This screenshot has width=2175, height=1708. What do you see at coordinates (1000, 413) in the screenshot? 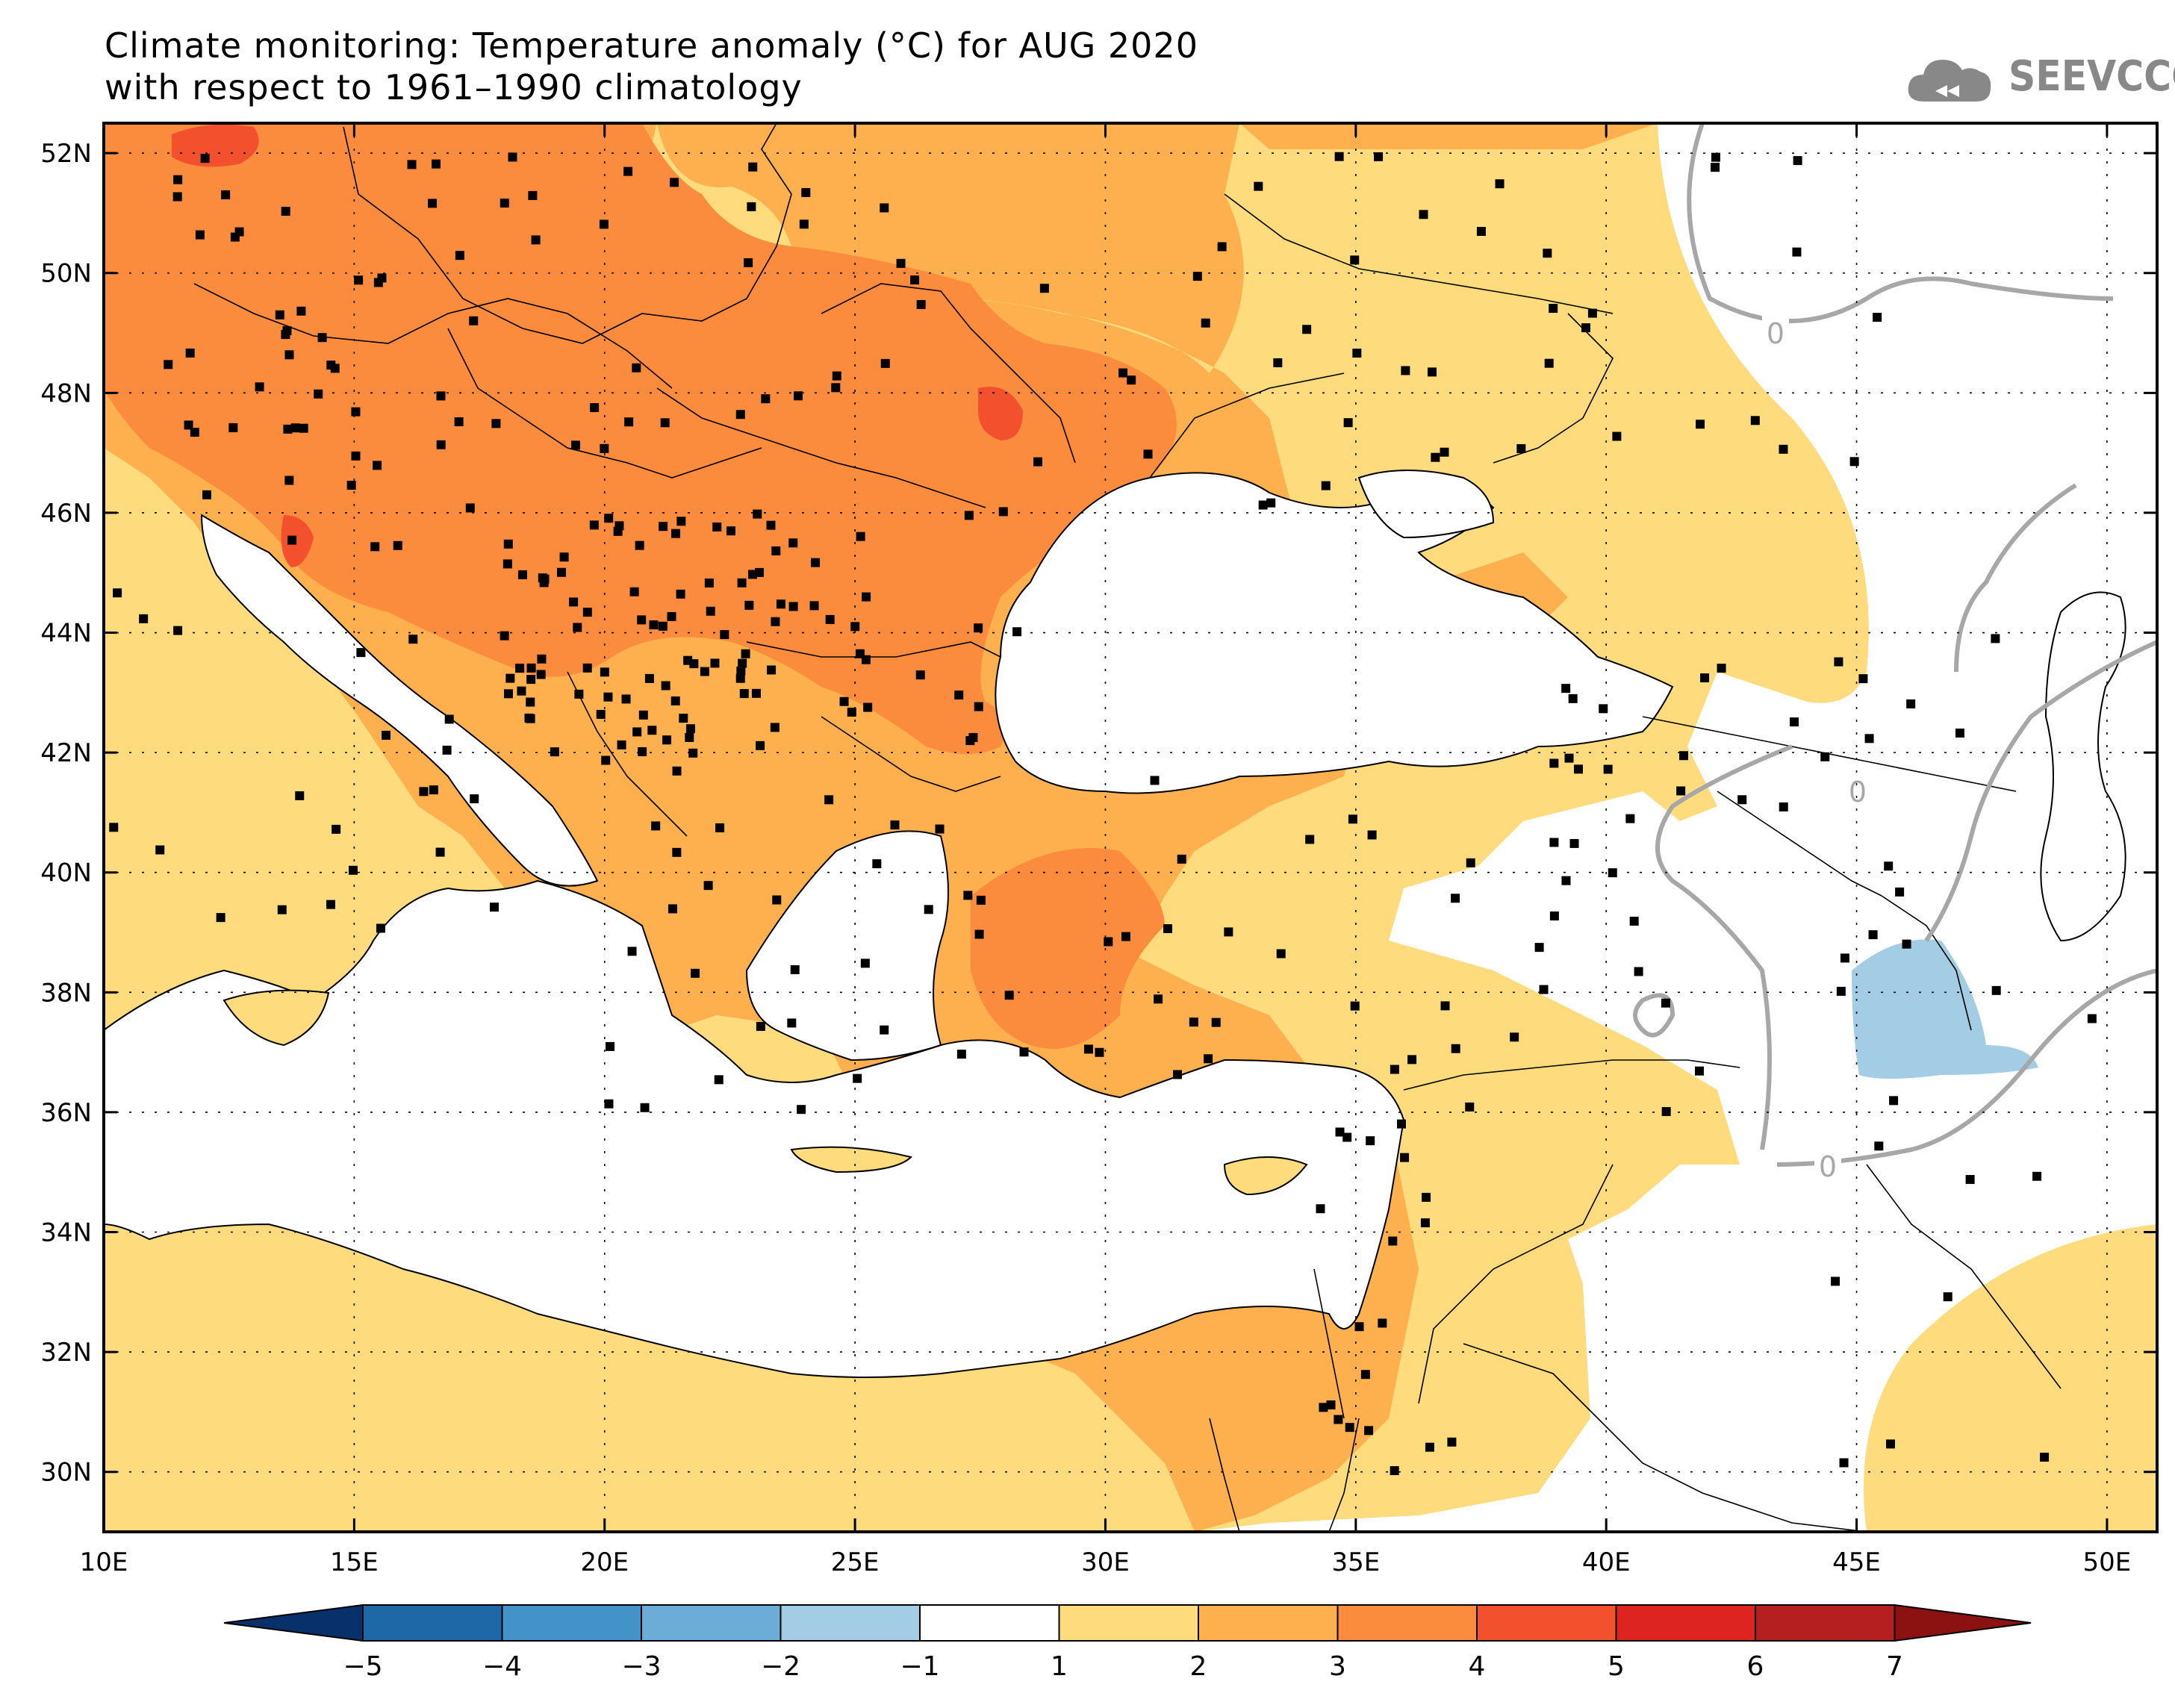
I see `anomaly-4-5-b` at bounding box center [1000, 413].